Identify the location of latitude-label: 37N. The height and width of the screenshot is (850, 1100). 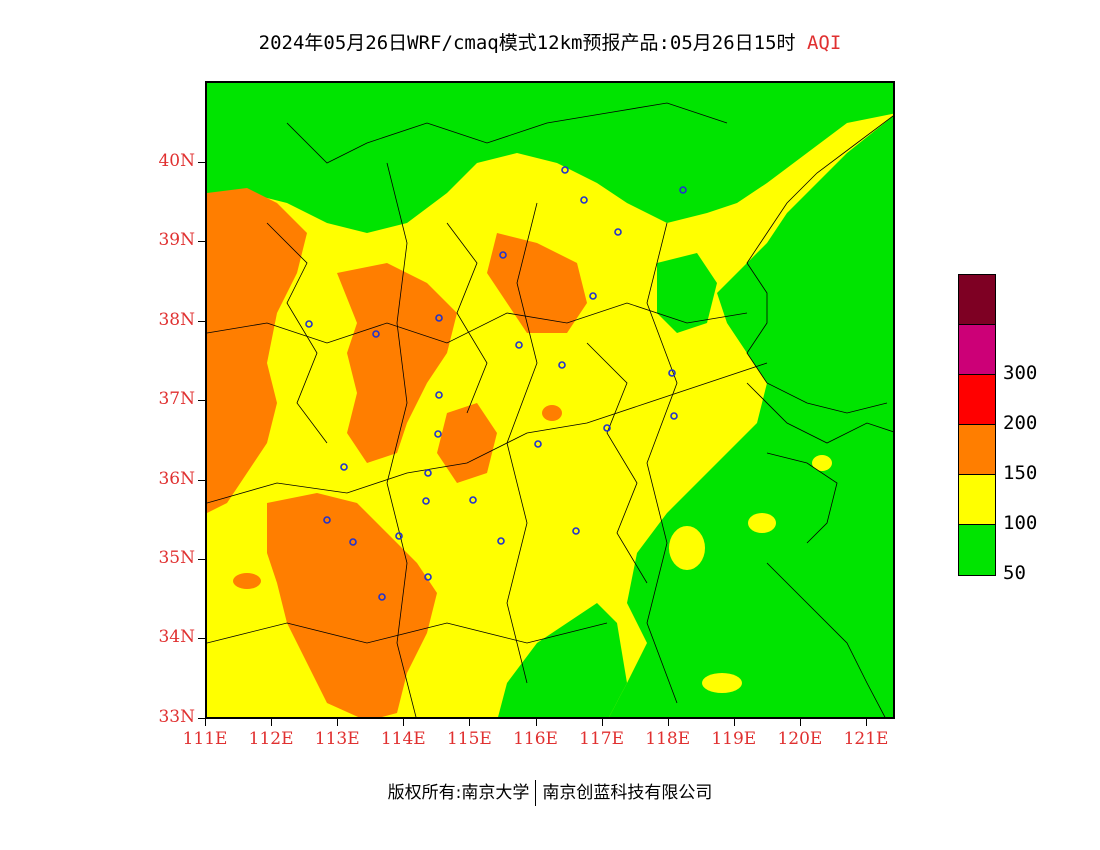
(176, 399).